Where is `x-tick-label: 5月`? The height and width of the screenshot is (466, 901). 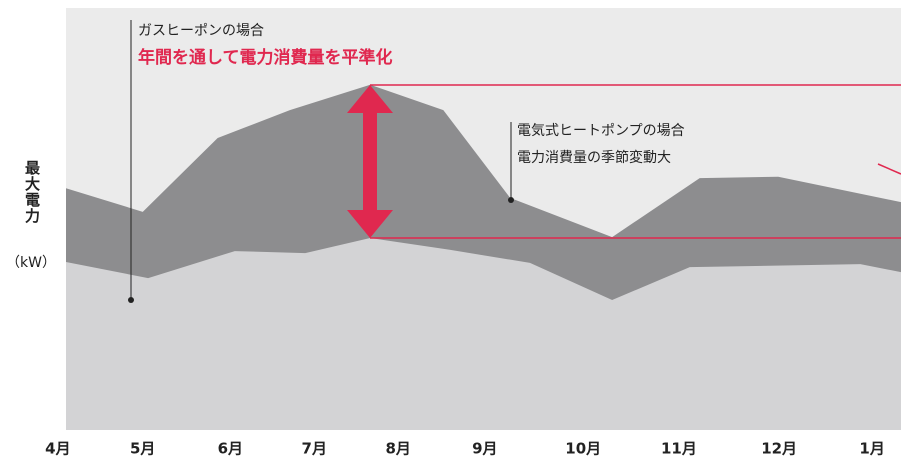 x-tick-label: 5月 is located at coordinates (142, 449).